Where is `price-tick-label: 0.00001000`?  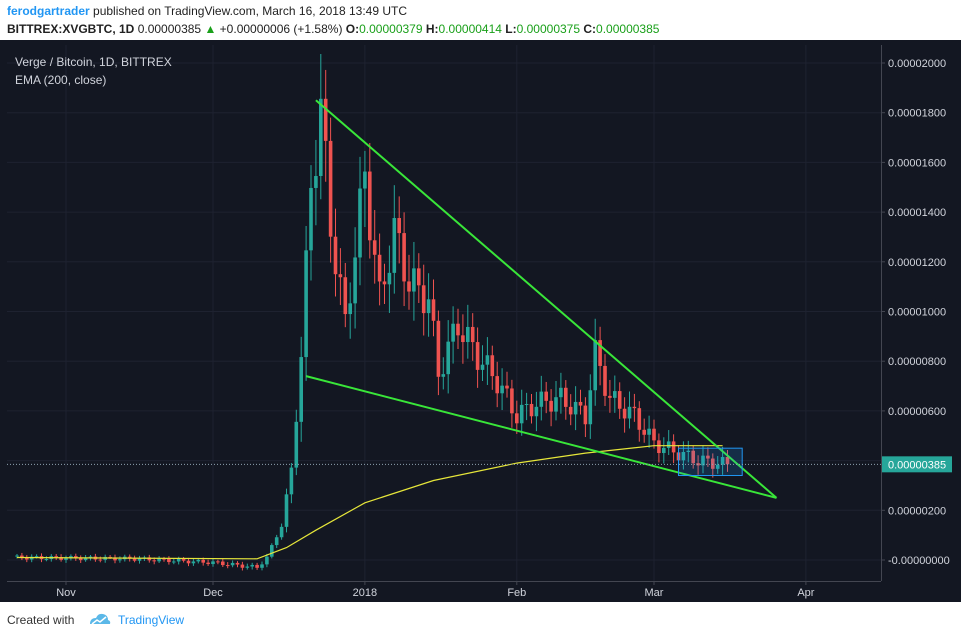
price-tick-label: 0.00001000 is located at coordinates (917, 313).